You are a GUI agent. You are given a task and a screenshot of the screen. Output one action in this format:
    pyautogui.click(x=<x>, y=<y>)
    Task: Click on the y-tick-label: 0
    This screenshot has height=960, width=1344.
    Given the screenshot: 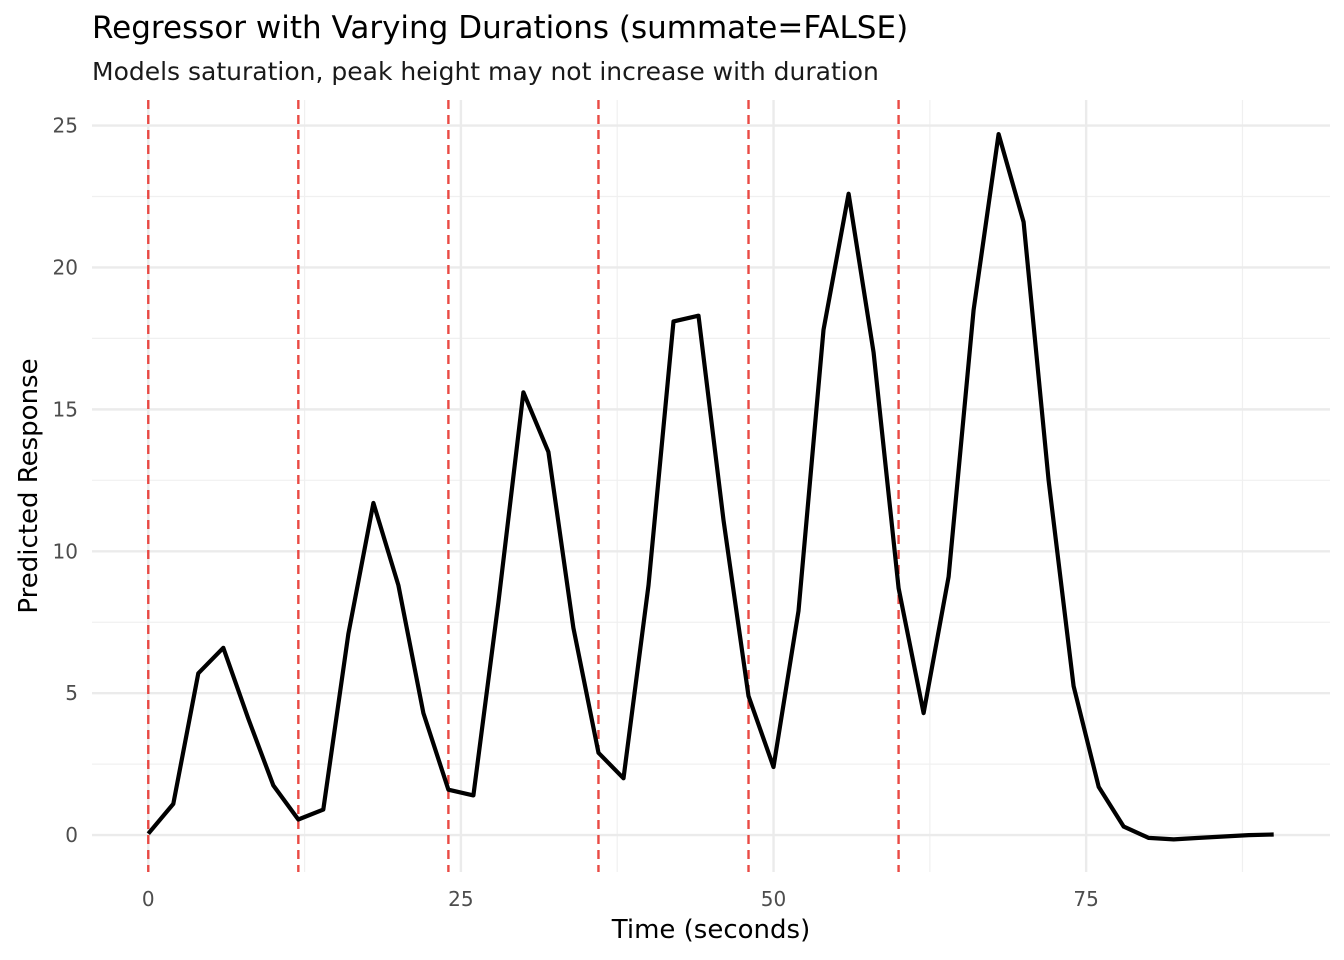 What is the action you would take?
    pyautogui.click(x=71, y=835)
    